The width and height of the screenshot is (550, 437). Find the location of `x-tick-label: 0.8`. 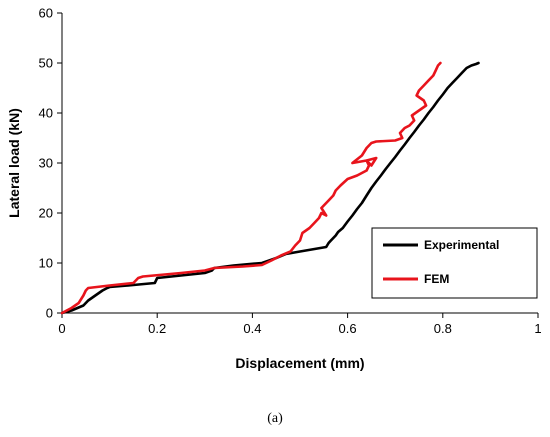

x-tick-label: 0.8 is located at coordinates (443, 328).